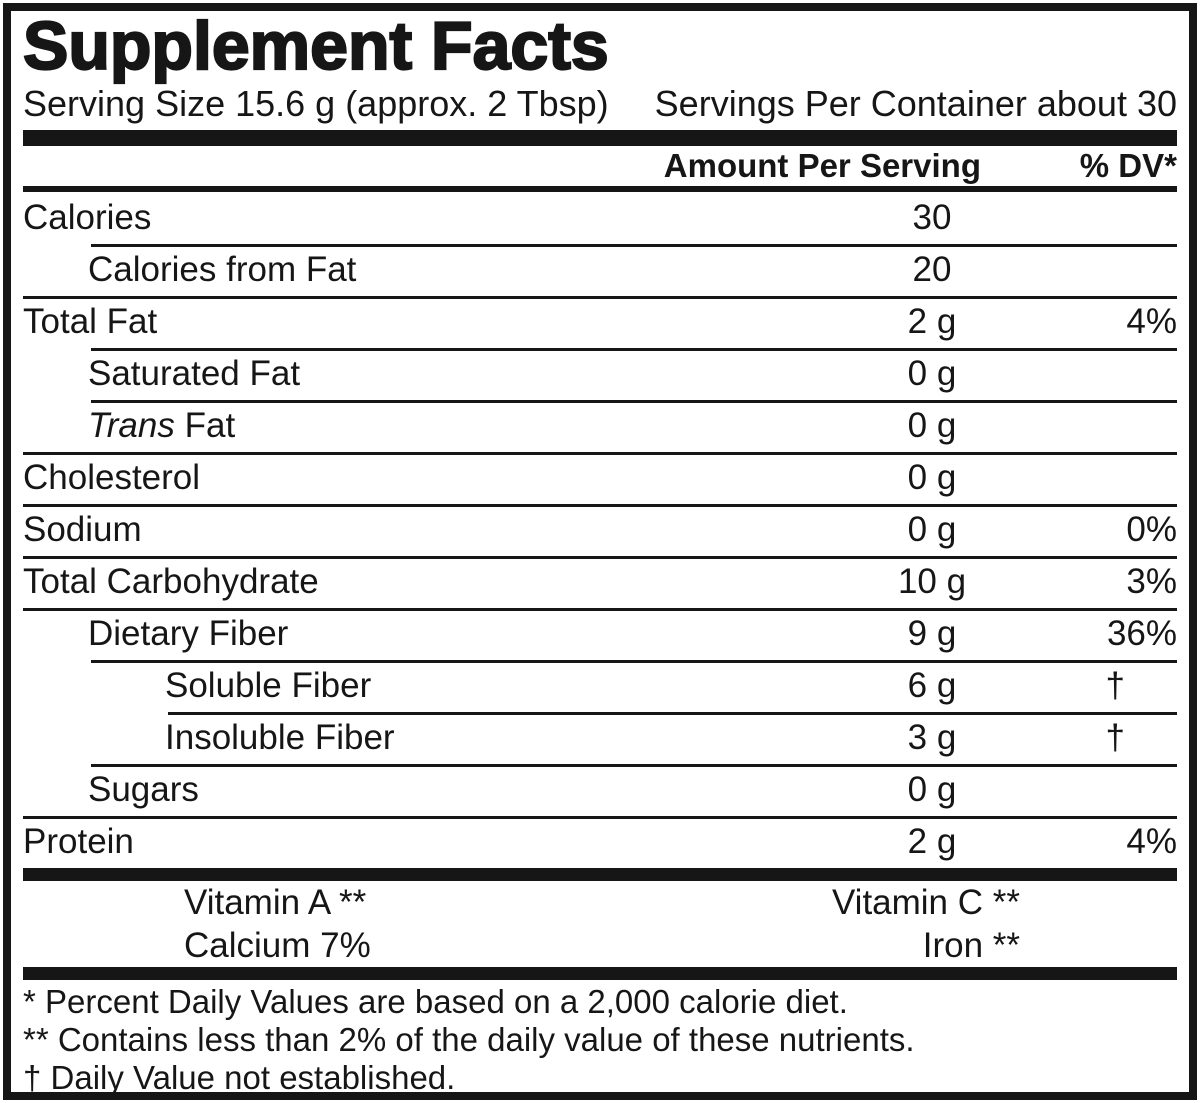 This screenshot has width=1200, height=1103. Describe the element at coordinates (932, 269) in the screenshot. I see `nutrient-amount: 20` at that location.